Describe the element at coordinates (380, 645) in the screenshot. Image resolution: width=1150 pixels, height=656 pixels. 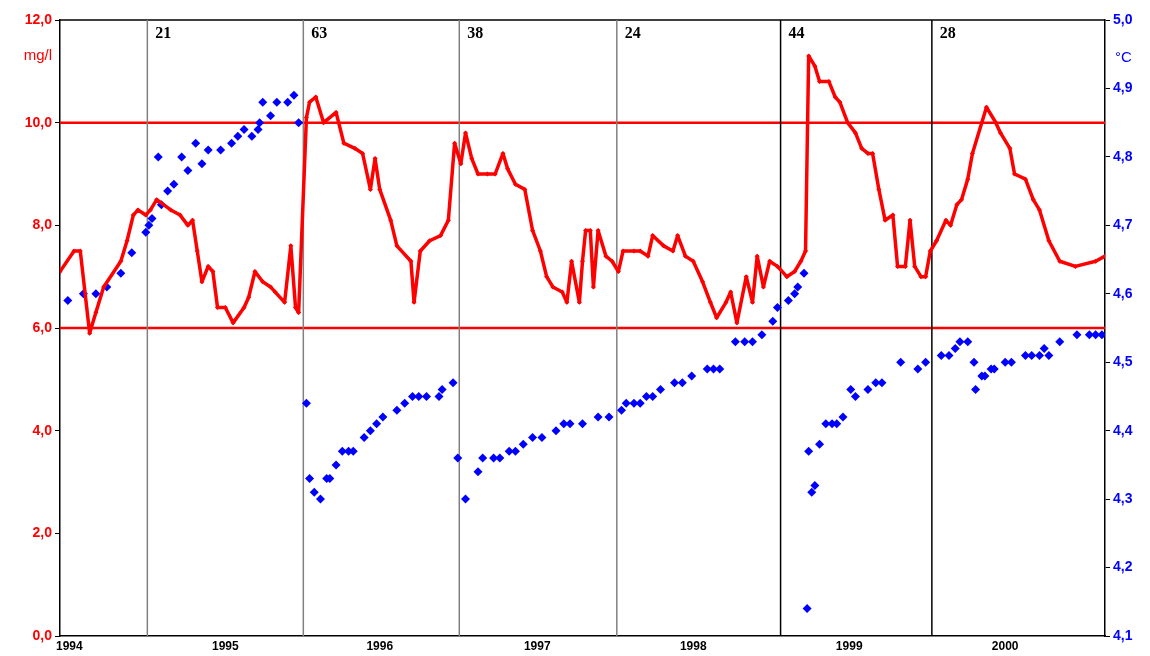
I see `x-tick-label: 1996` at that location.